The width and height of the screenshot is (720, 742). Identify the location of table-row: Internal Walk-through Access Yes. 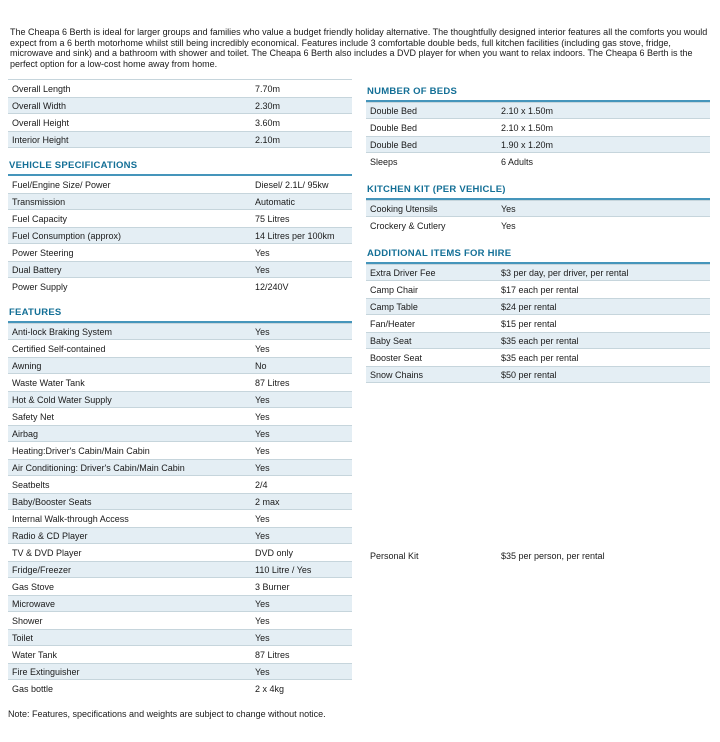
(180, 518).